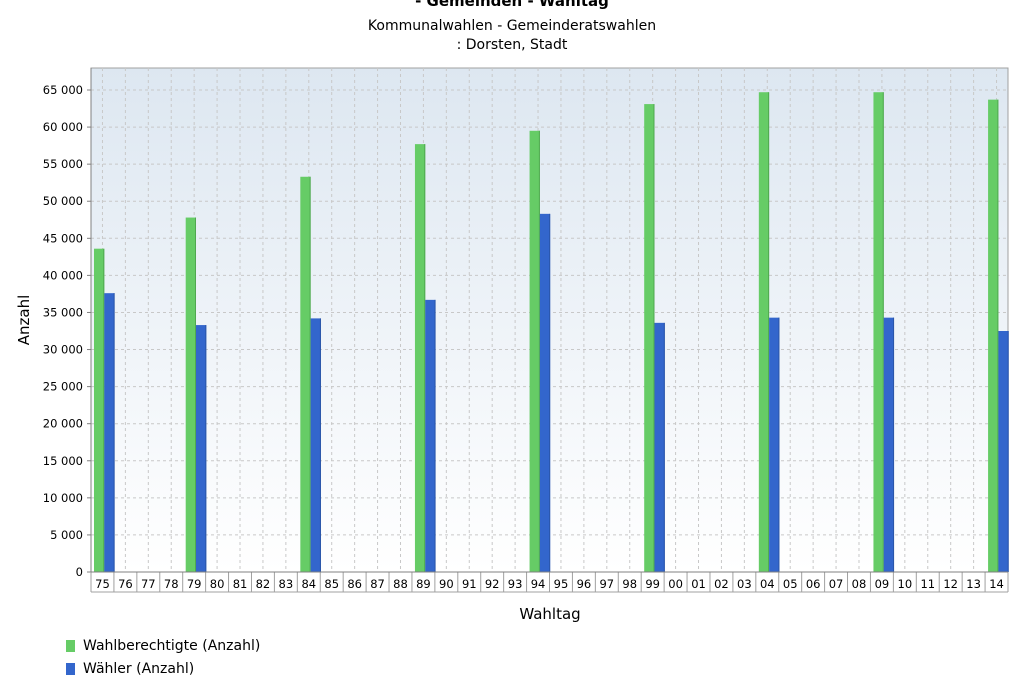  What do you see at coordinates (469, 584) in the screenshot?
I see `x-tick-label: 91` at bounding box center [469, 584].